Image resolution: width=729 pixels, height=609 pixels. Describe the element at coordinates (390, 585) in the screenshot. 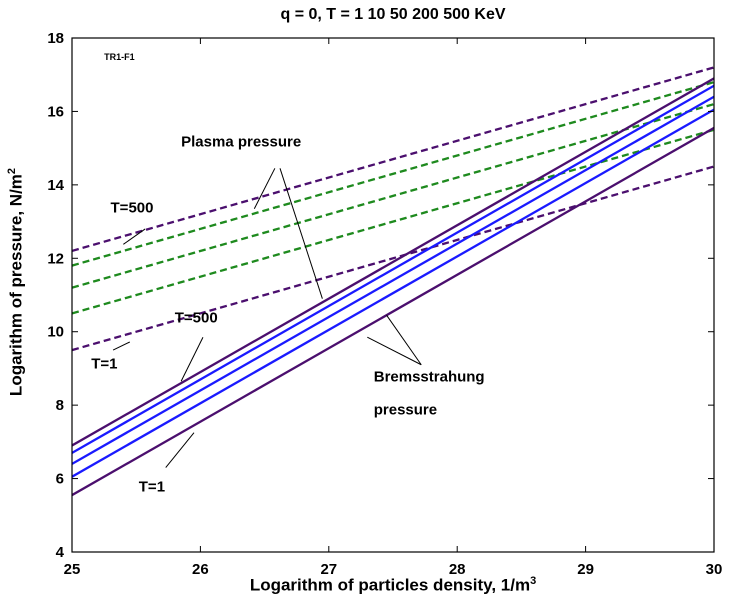

I see `x-axis-label-text: Logarithm of particles density, 1/m` at that location.